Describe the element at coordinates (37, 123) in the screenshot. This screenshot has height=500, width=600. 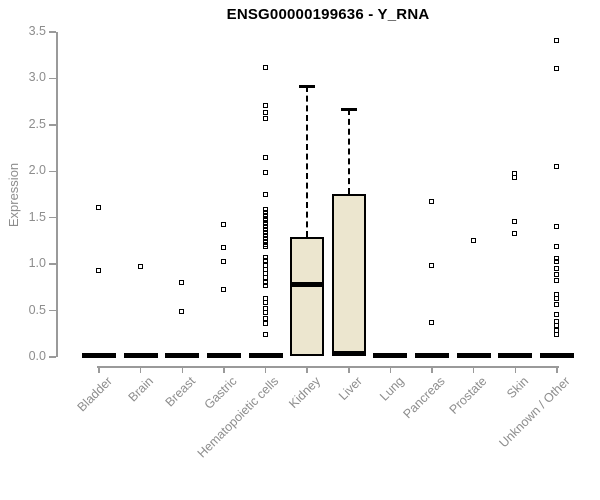
I see `y-tick-label: 2.5` at that location.